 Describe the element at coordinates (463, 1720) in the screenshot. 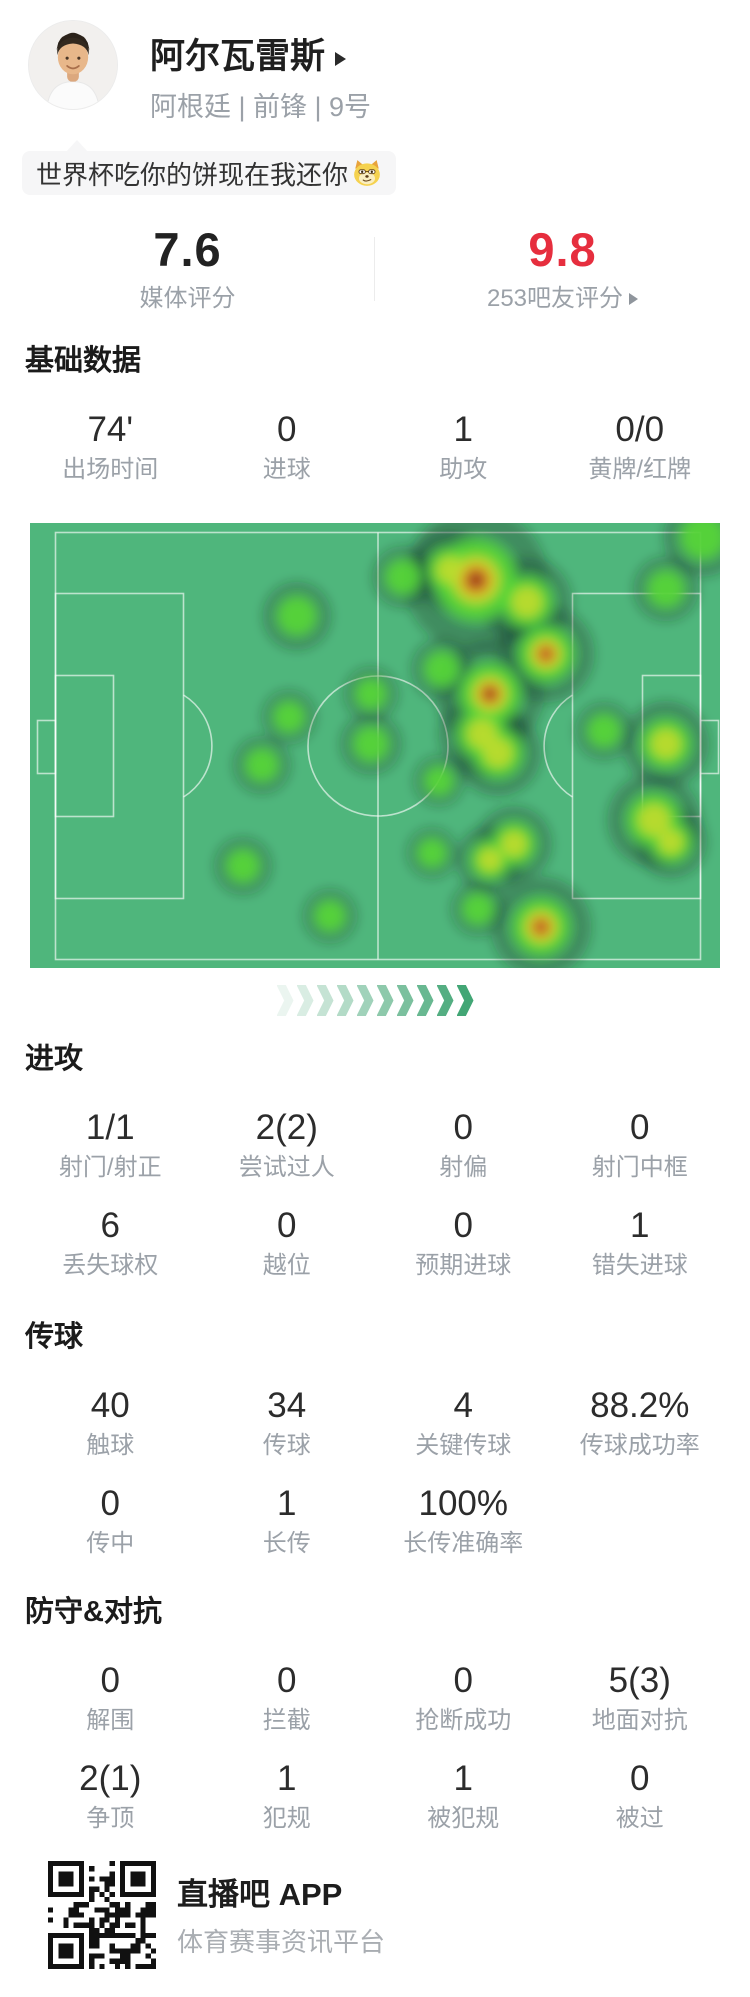

I see `stat-label: 抢断成功` at that location.